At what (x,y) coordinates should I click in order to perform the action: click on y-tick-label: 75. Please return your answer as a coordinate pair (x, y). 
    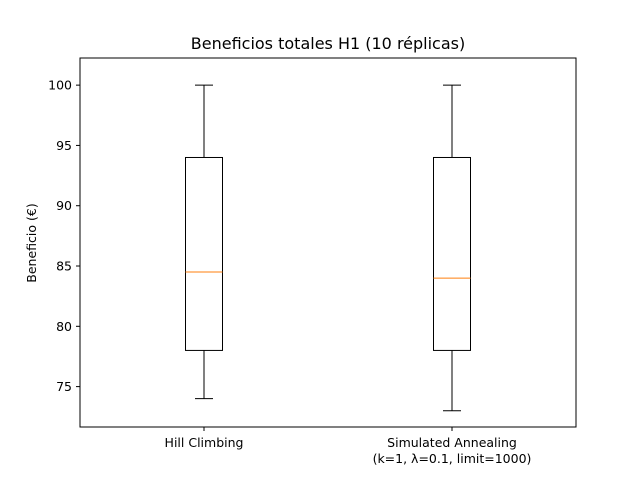
    Looking at the image, I should click on (64, 386).